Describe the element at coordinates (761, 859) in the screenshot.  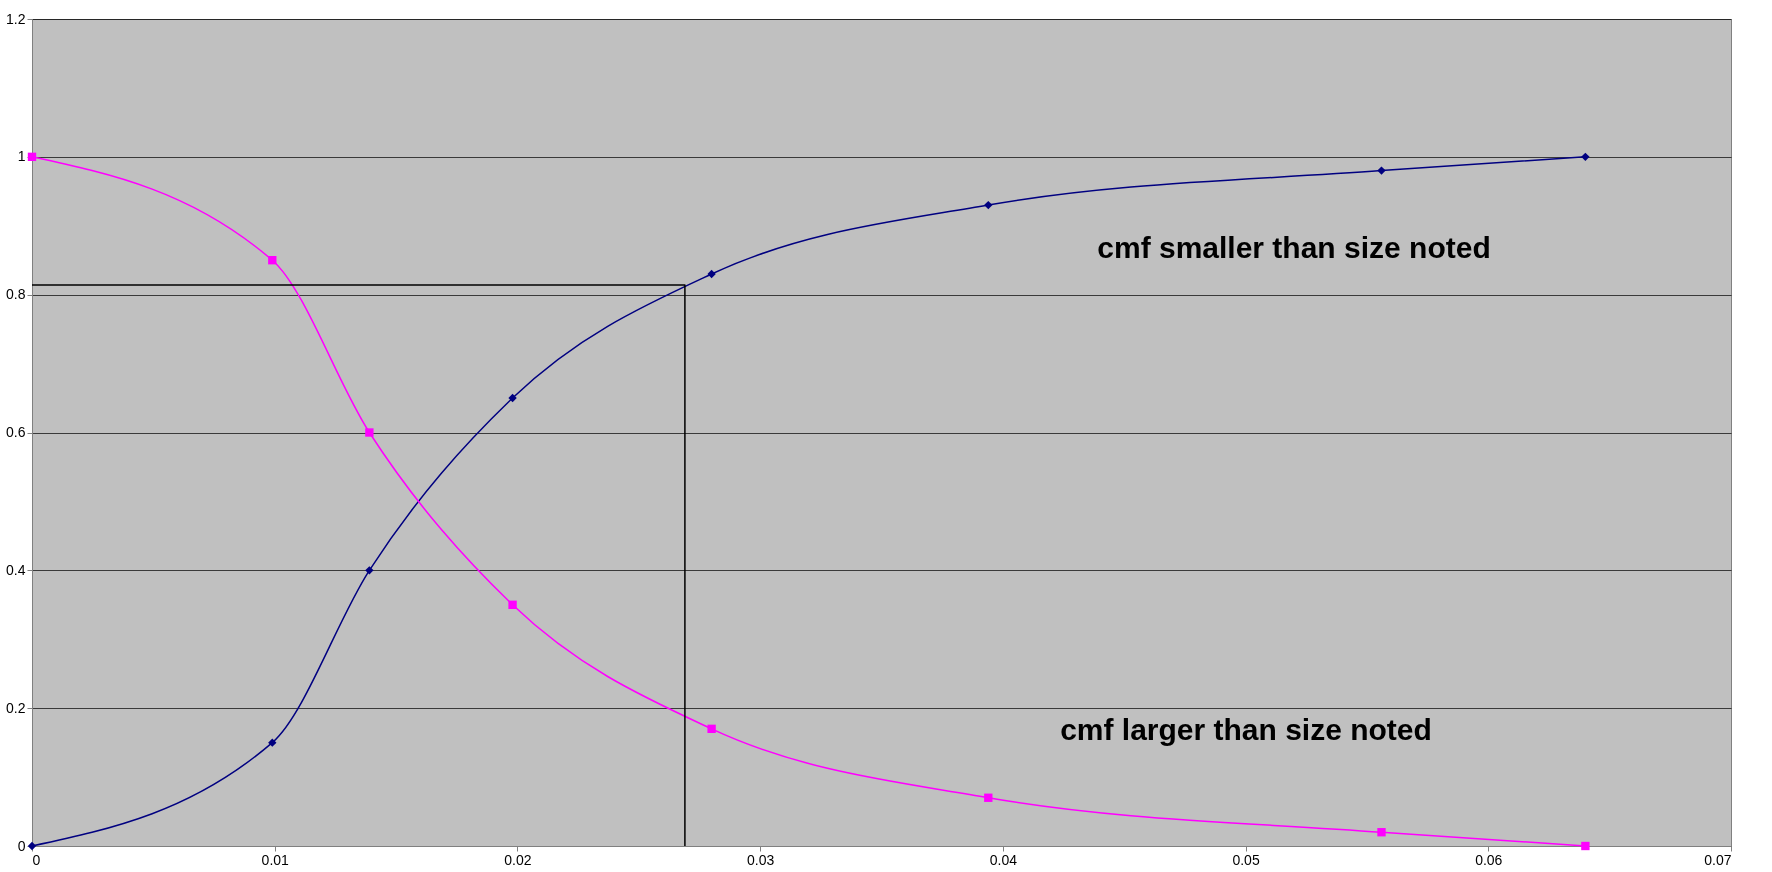
I see `x-tick-label: 0.03` at that location.